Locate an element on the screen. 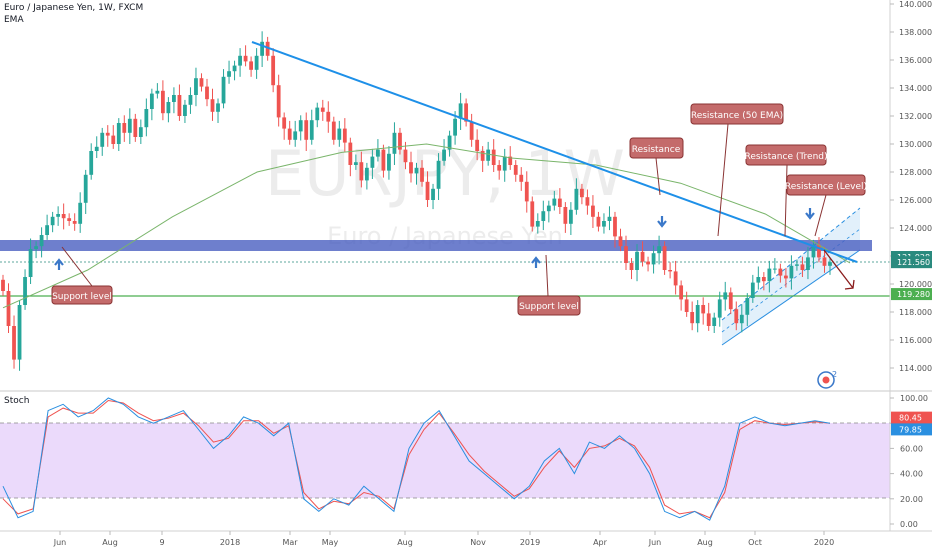 This screenshot has width=932, height=550. stoch-overbought-band is located at coordinates (445, 460).